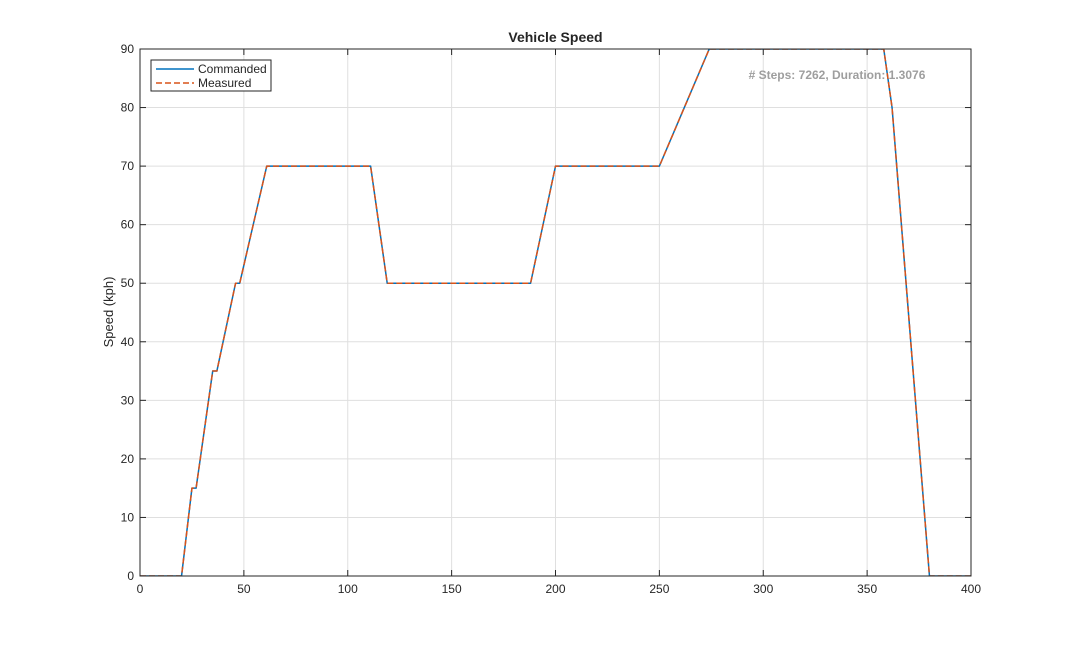 The width and height of the screenshot is (1074, 647). I want to click on legend: Commanded Measured, so click(211, 75).